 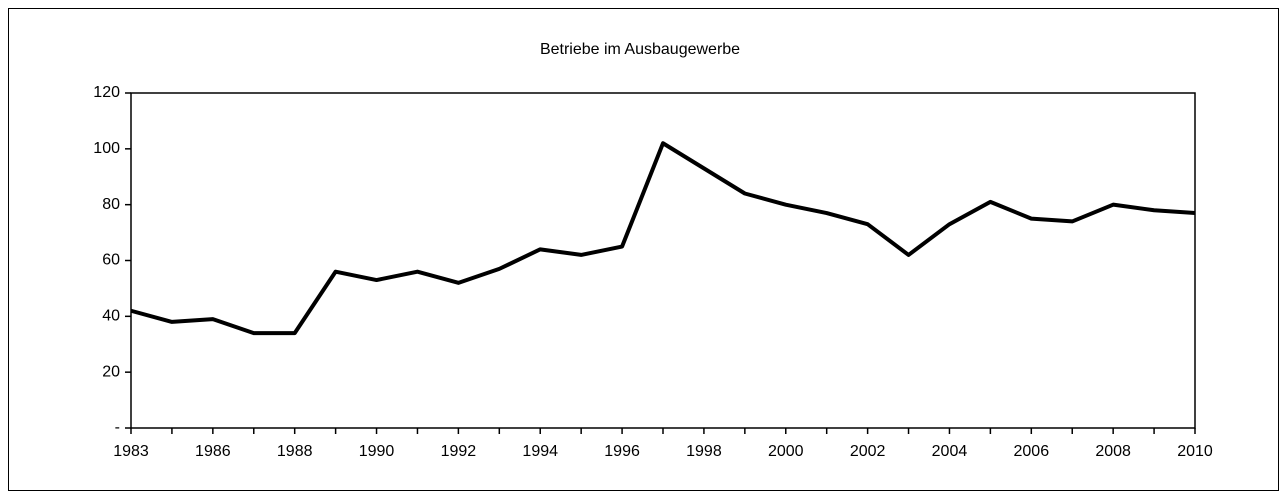 I want to click on x-tick-label: 1983, so click(x=131, y=451).